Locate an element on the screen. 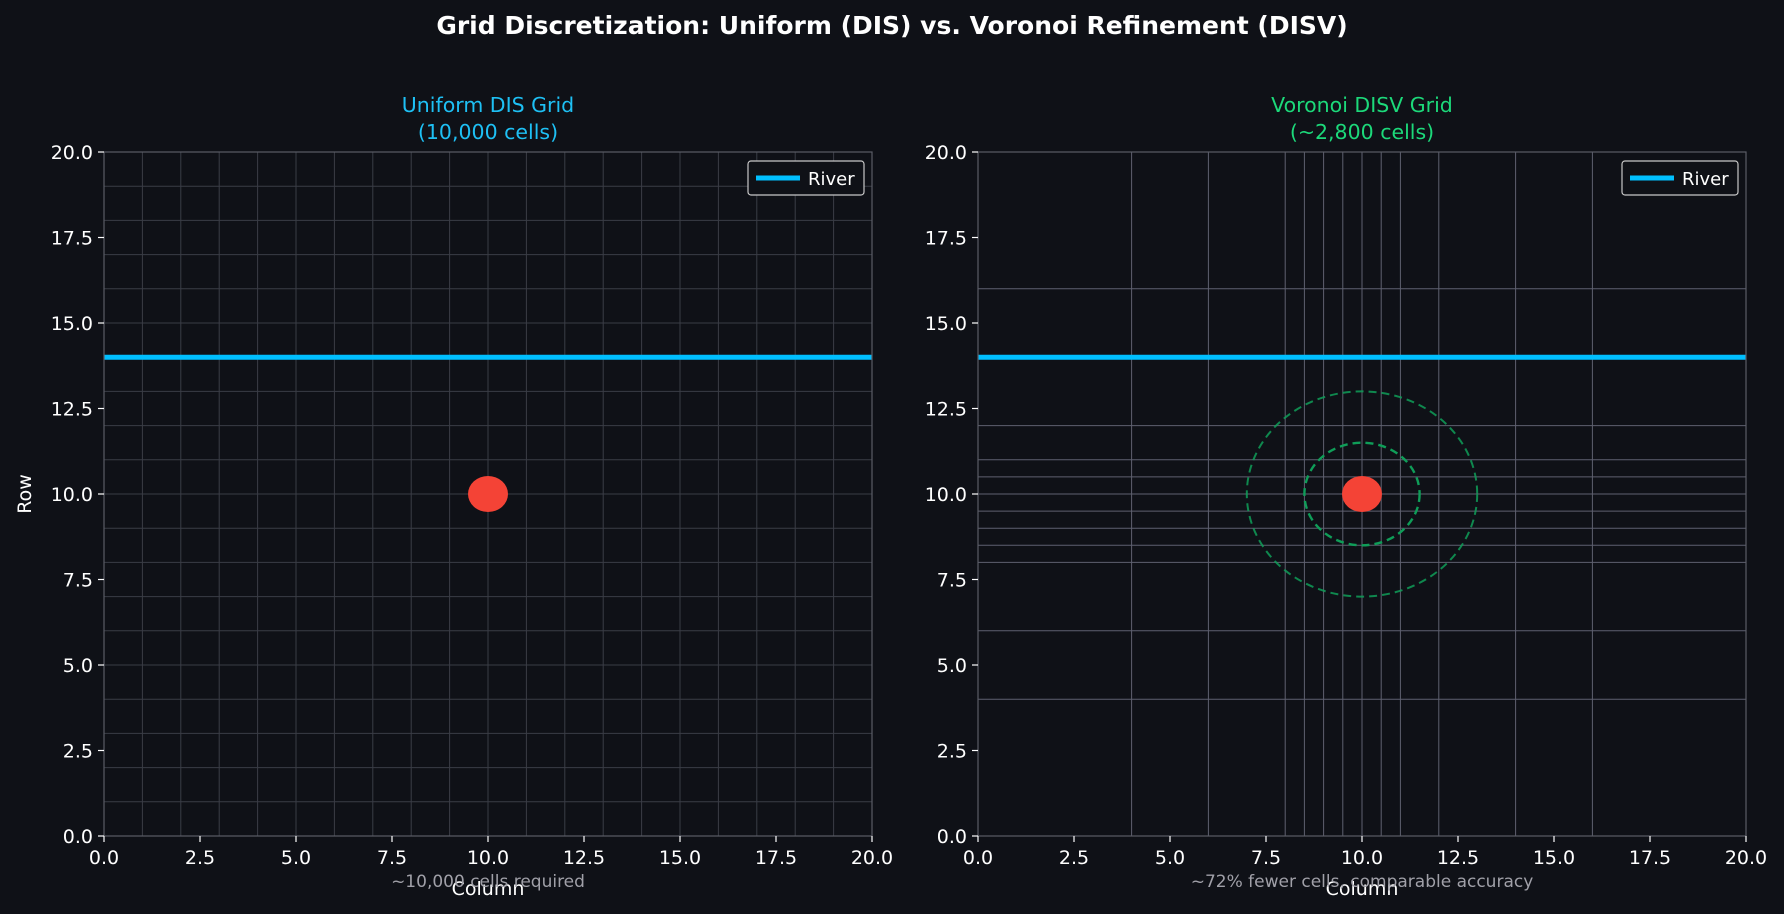 The image size is (1784, 914). panel-subtitle: (~2,800 cells) is located at coordinates (1362, 132).